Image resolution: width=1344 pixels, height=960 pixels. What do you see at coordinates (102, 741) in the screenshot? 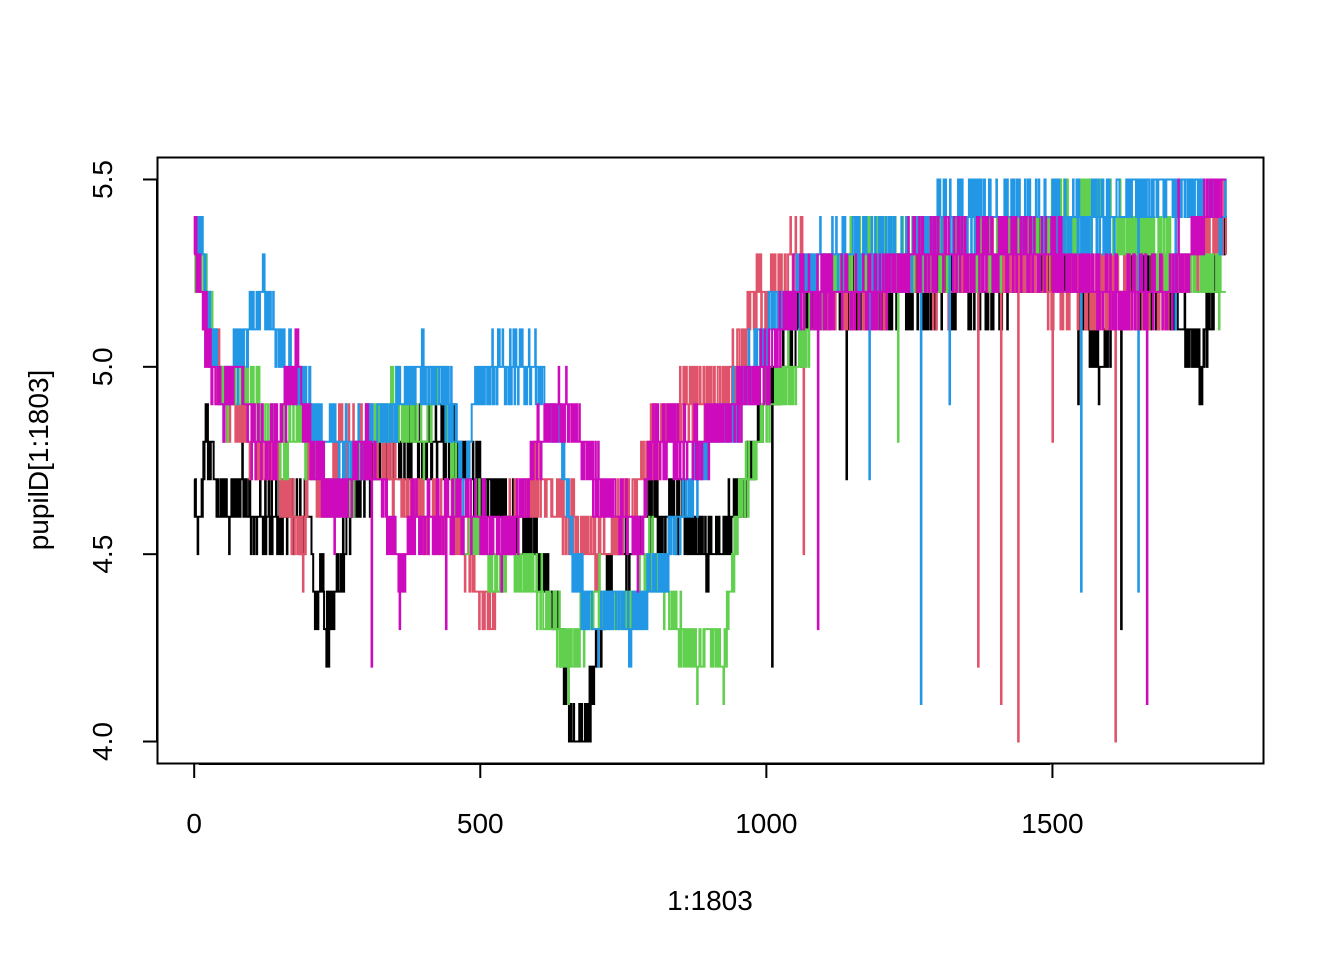
I see `y-tick-label: 4.0` at bounding box center [102, 741].